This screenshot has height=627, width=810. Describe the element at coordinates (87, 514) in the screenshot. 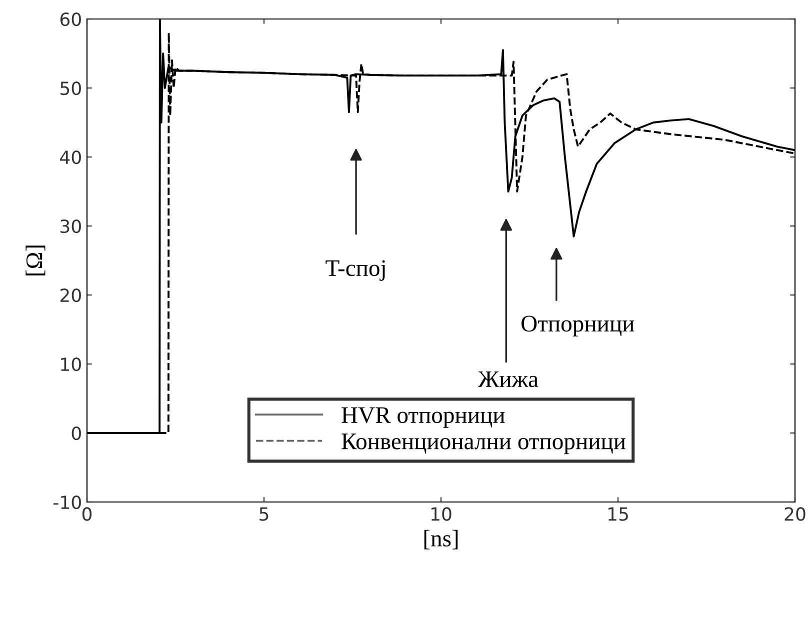

I see `x-tick-label: 0` at that location.